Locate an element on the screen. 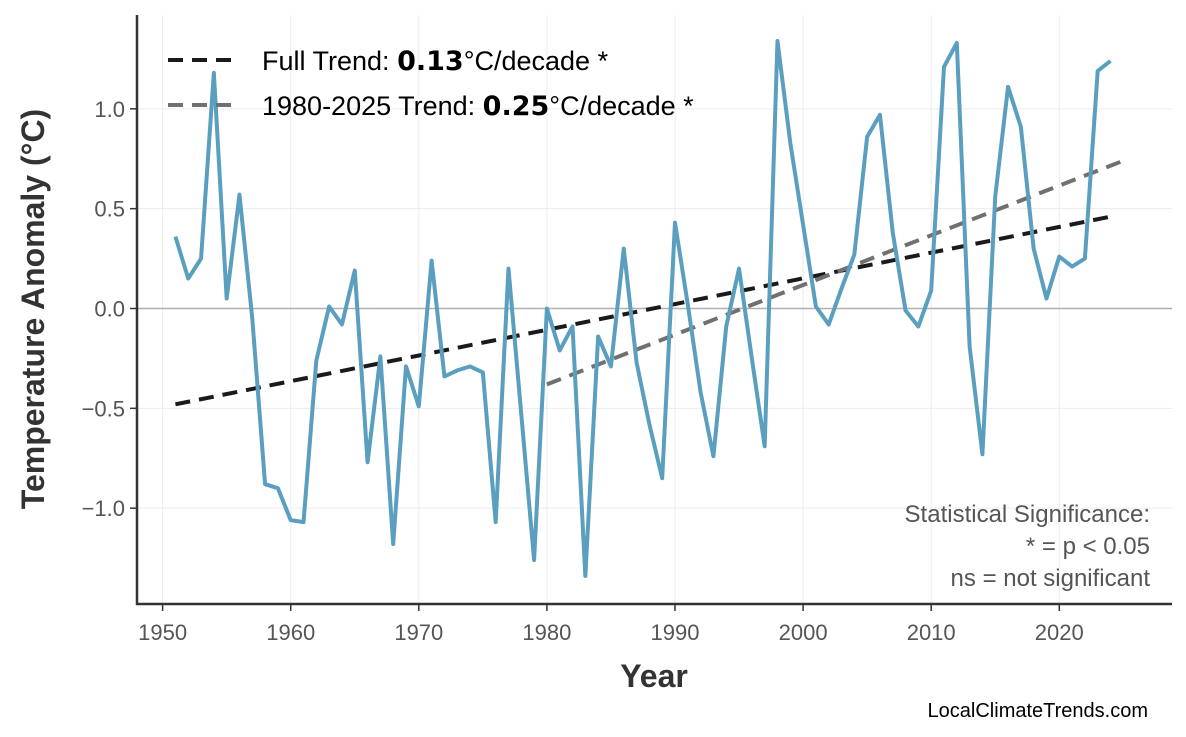  x-tick-label: 1950 is located at coordinates (162, 632).